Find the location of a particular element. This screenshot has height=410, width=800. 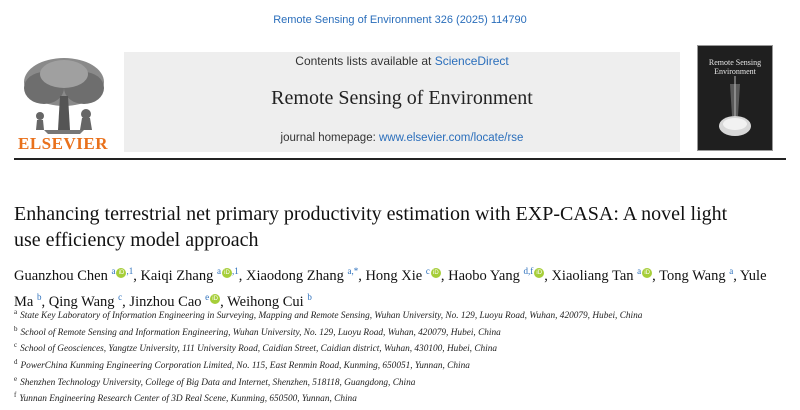

journal-name: Remote Sensing of Environment is located at coordinates (402, 98).